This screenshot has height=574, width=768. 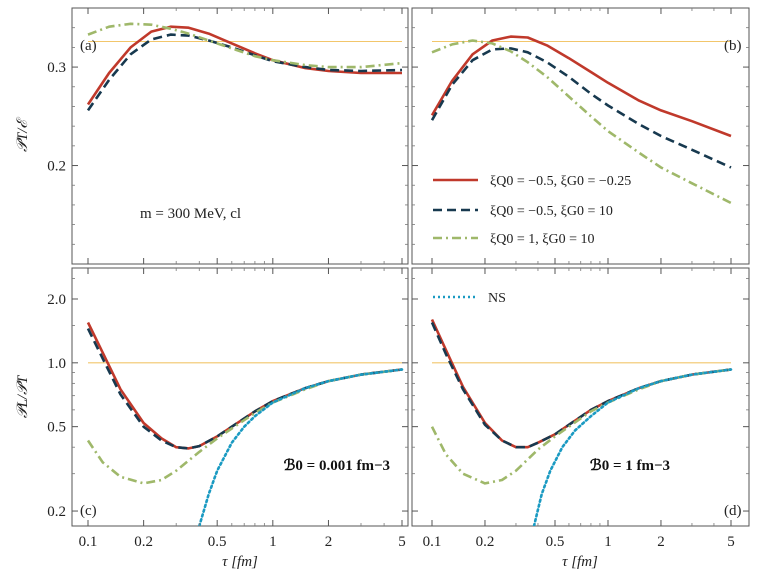 What do you see at coordinates (56, 364) in the screenshot?
I see `panel-c-ytick-label: 1.0` at bounding box center [56, 364].